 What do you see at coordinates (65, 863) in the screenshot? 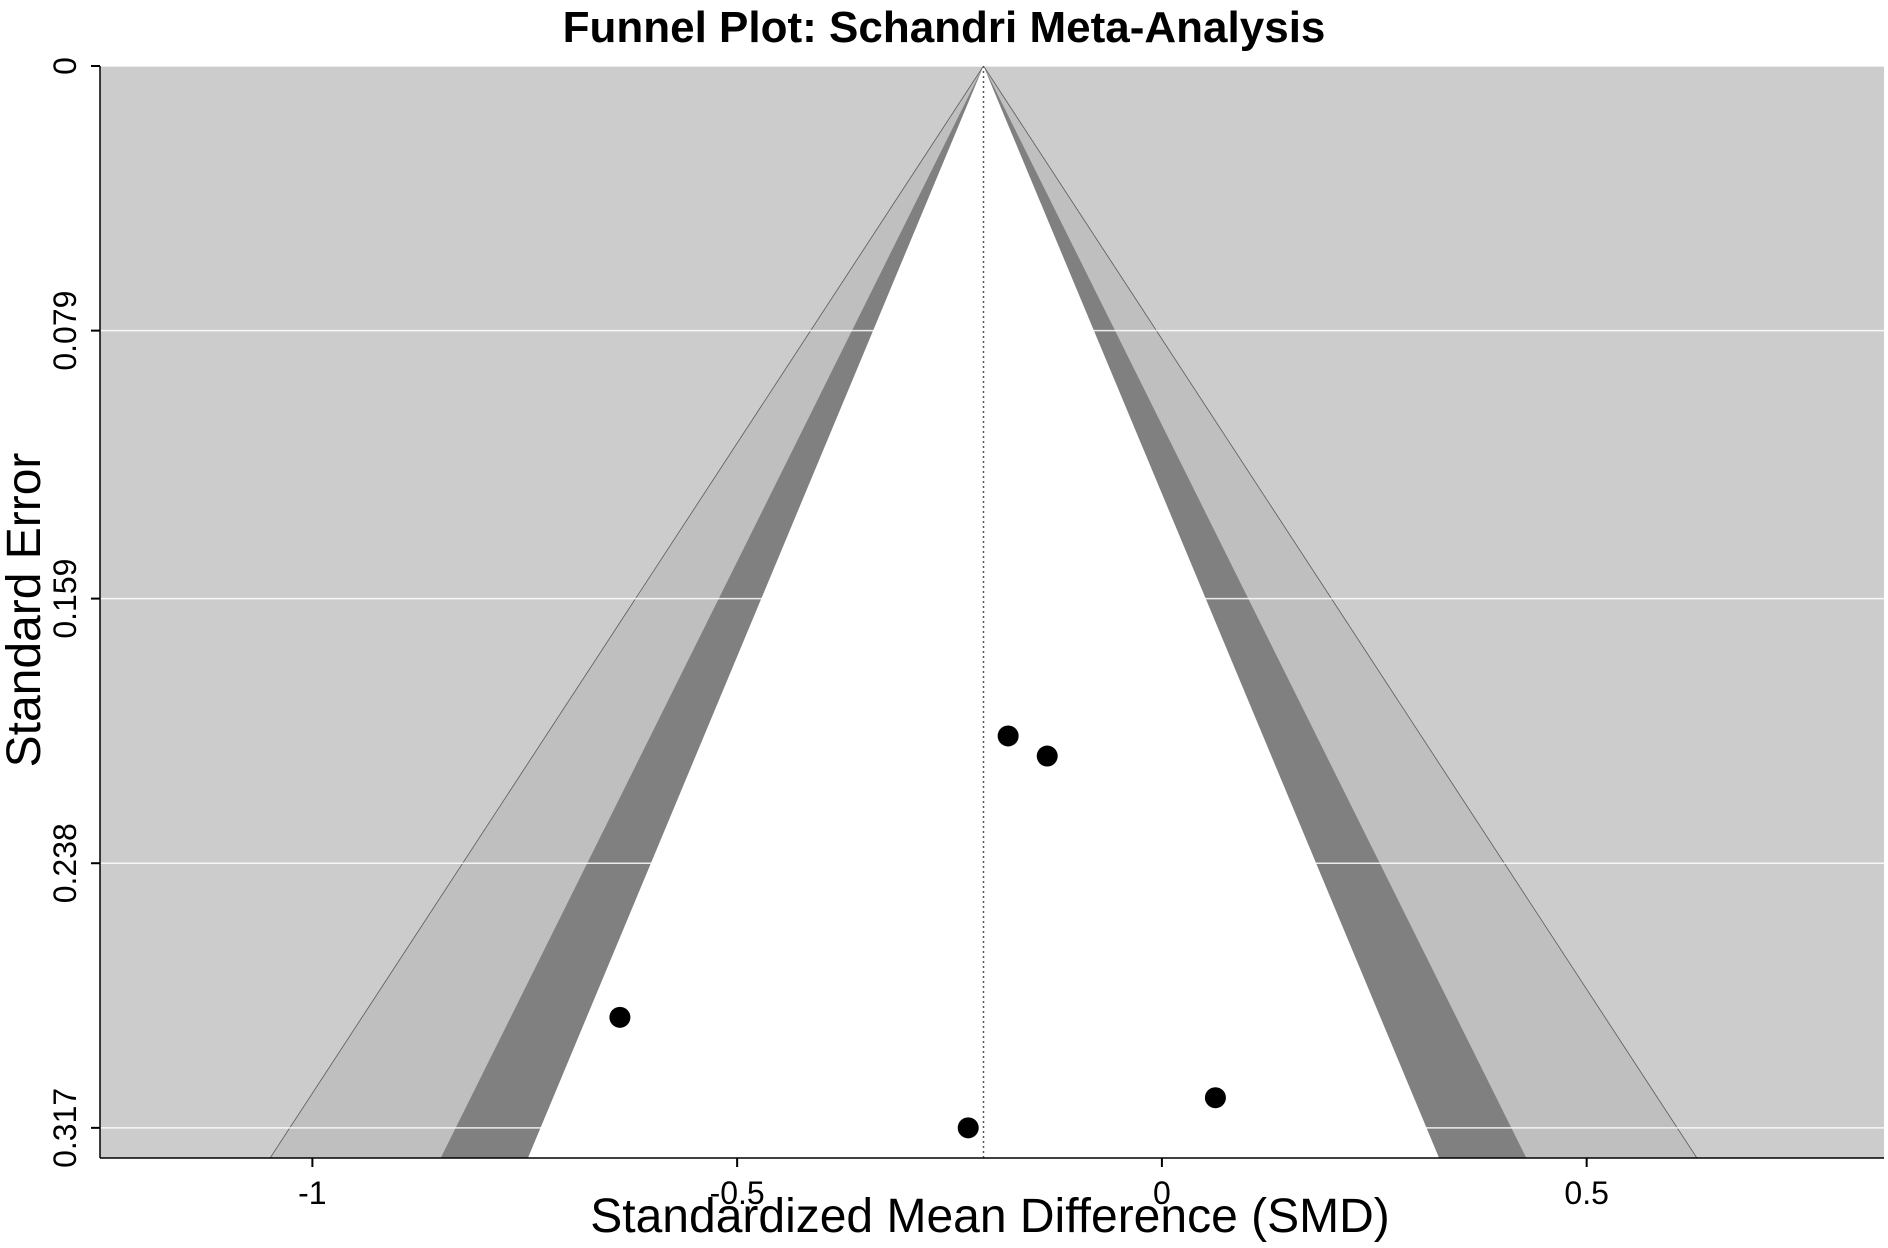
I see `y-tick-label: 0.238` at bounding box center [65, 863].